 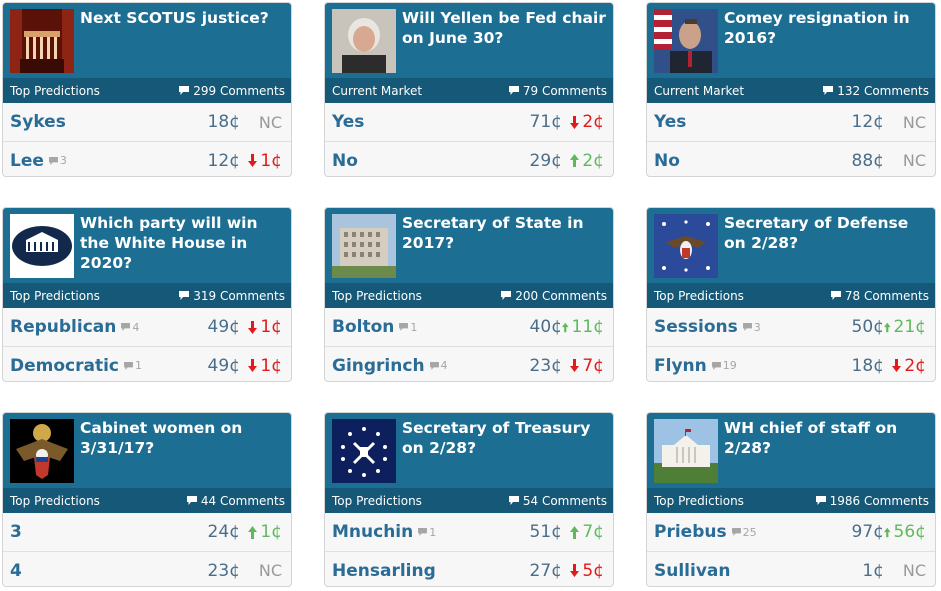 What do you see at coordinates (564, 500) in the screenshot?
I see `comments-count: 54 Comments` at bounding box center [564, 500].